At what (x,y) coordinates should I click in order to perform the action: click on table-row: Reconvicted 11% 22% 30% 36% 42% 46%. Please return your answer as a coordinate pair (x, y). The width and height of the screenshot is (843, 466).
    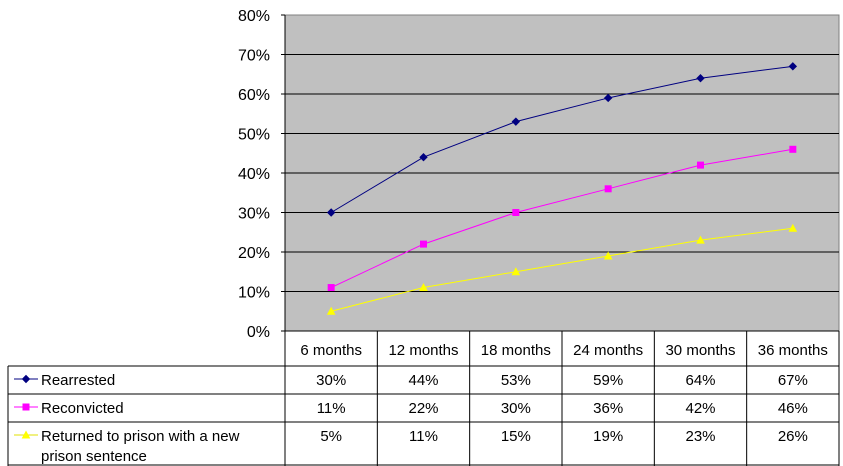
    Looking at the image, I should click on (411, 408).